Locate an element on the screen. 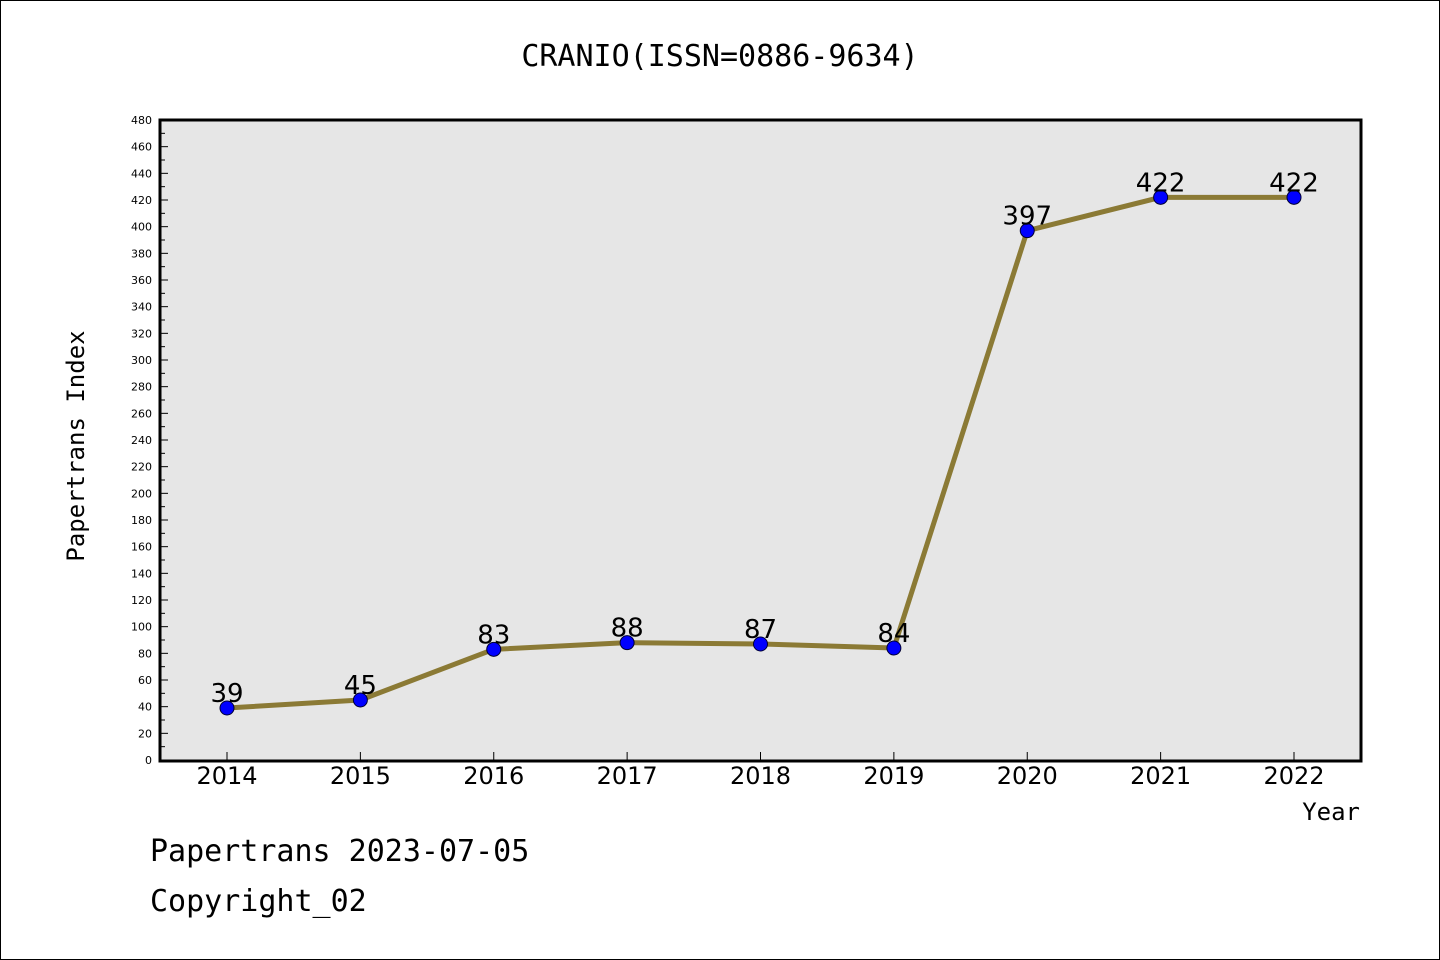 The height and width of the screenshot is (960, 1440). y-tick-label: 420 is located at coordinates (141, 200).